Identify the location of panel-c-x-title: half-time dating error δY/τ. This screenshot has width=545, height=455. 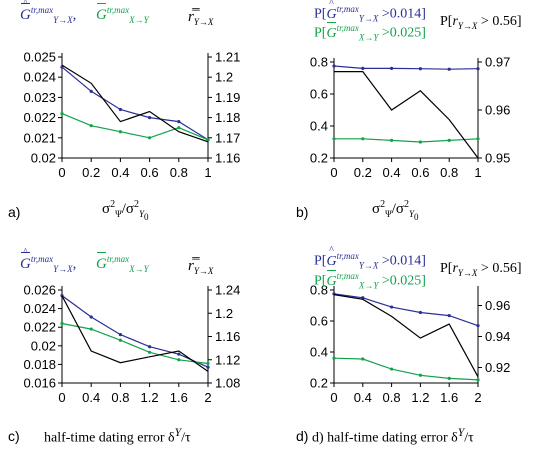
(117, 436).